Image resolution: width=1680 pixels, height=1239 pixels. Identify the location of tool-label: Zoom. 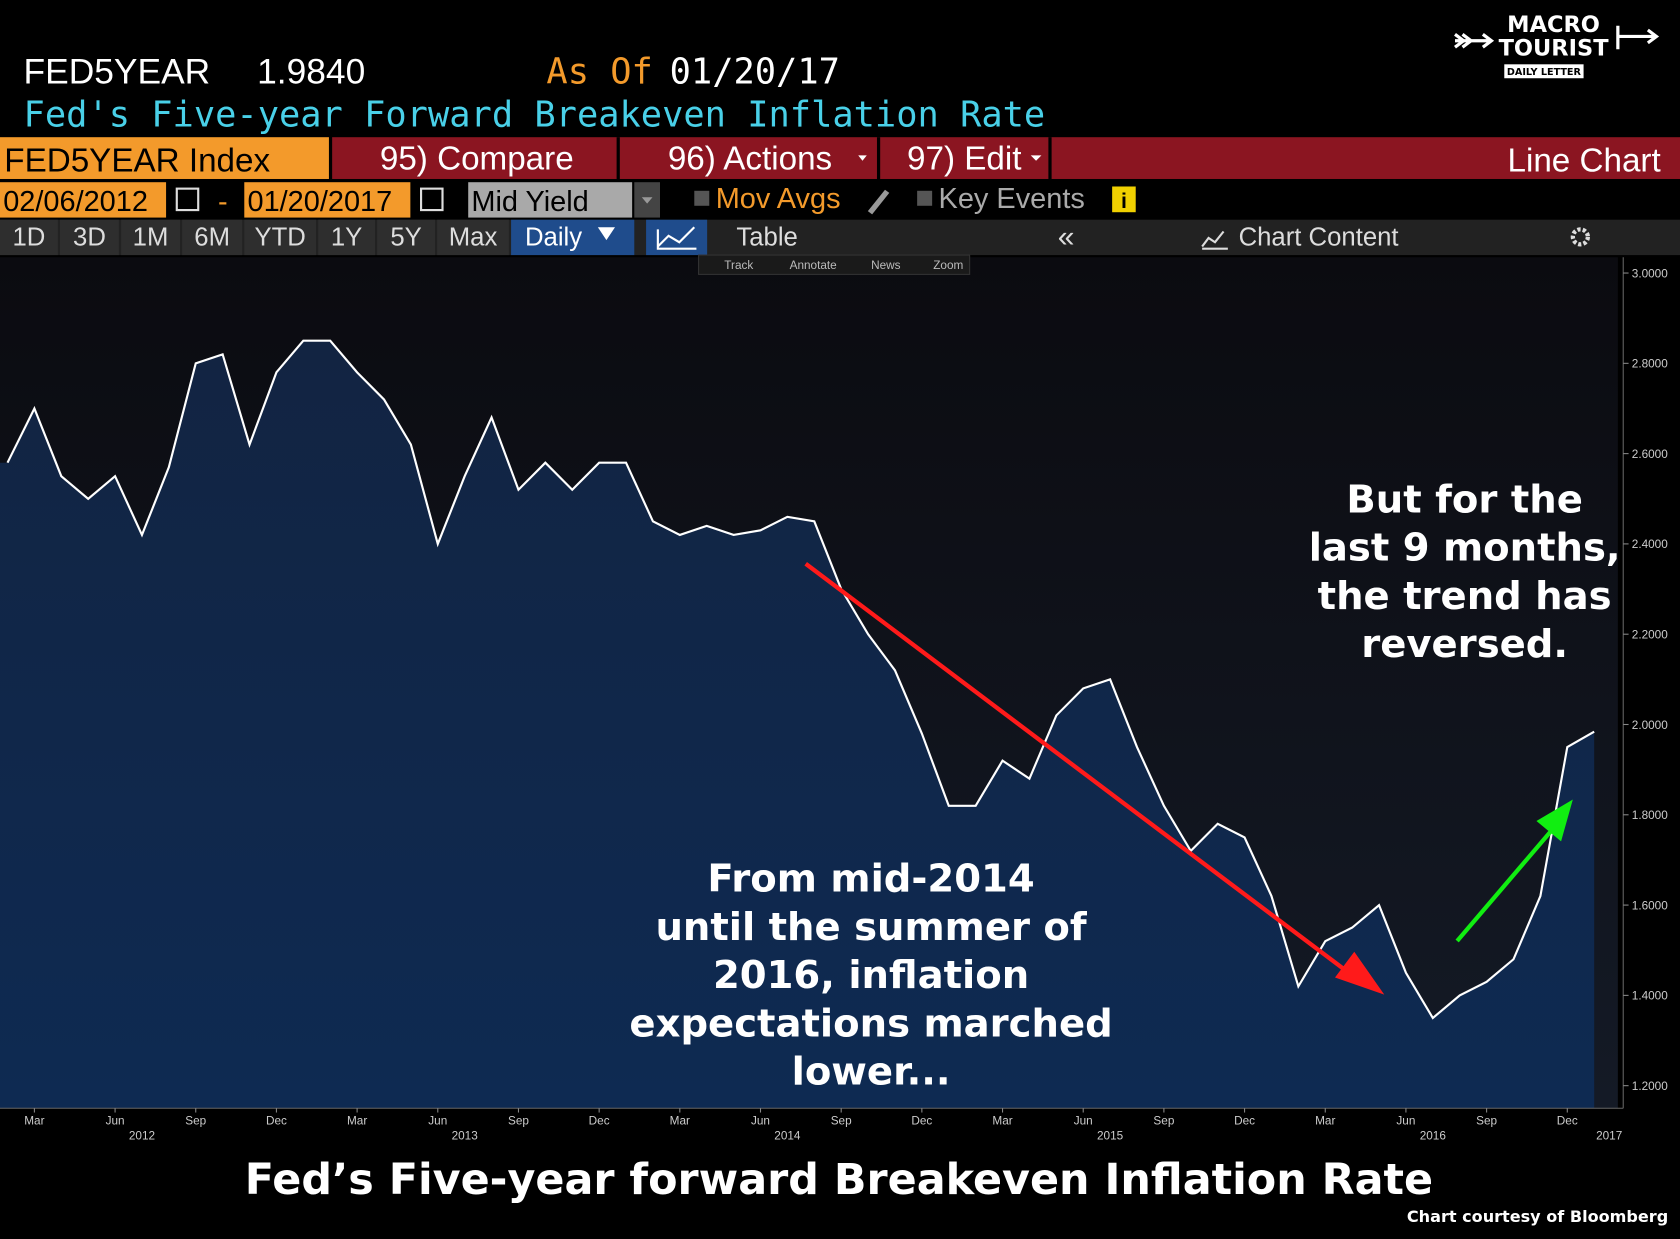
(948, 265).